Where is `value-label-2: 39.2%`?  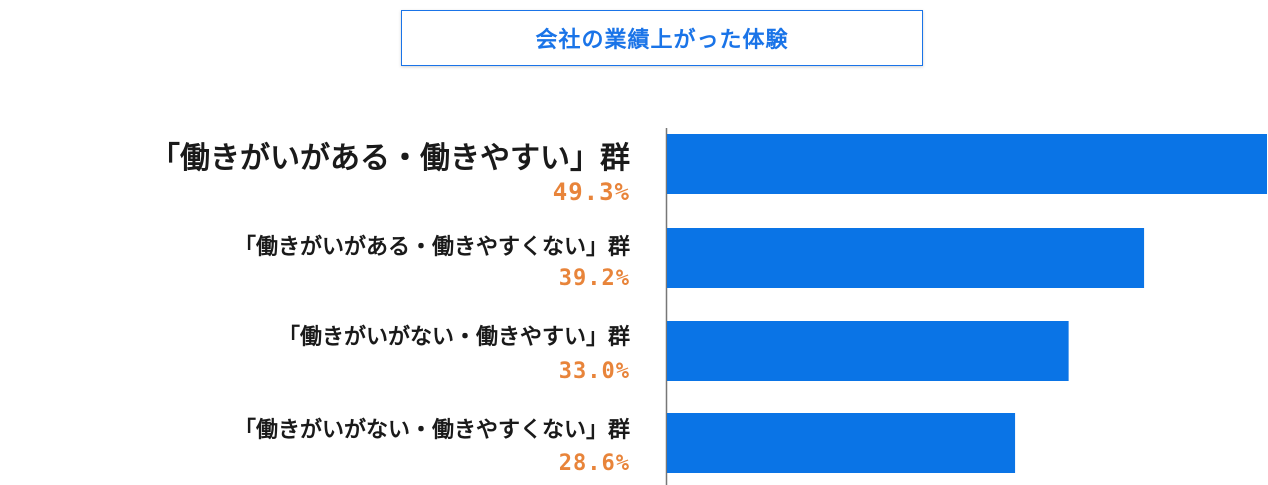
value-label-2: 39.2% is located at coordinates (594, 278).